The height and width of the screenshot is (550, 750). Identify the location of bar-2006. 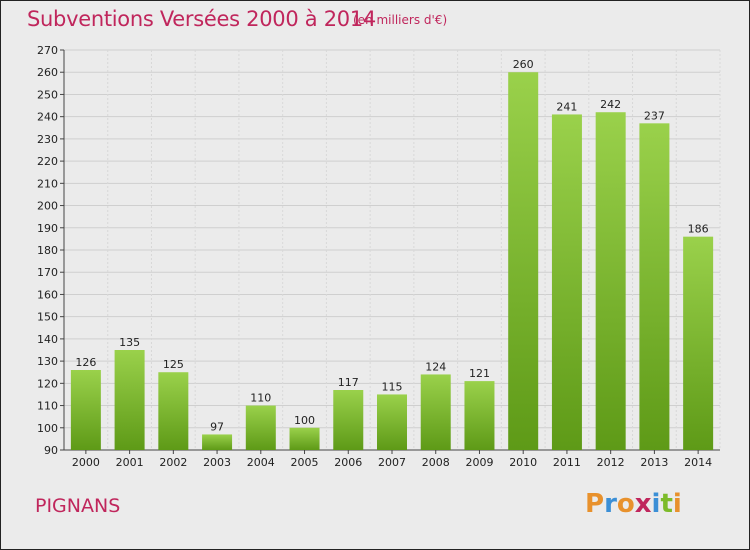
(348, 420).